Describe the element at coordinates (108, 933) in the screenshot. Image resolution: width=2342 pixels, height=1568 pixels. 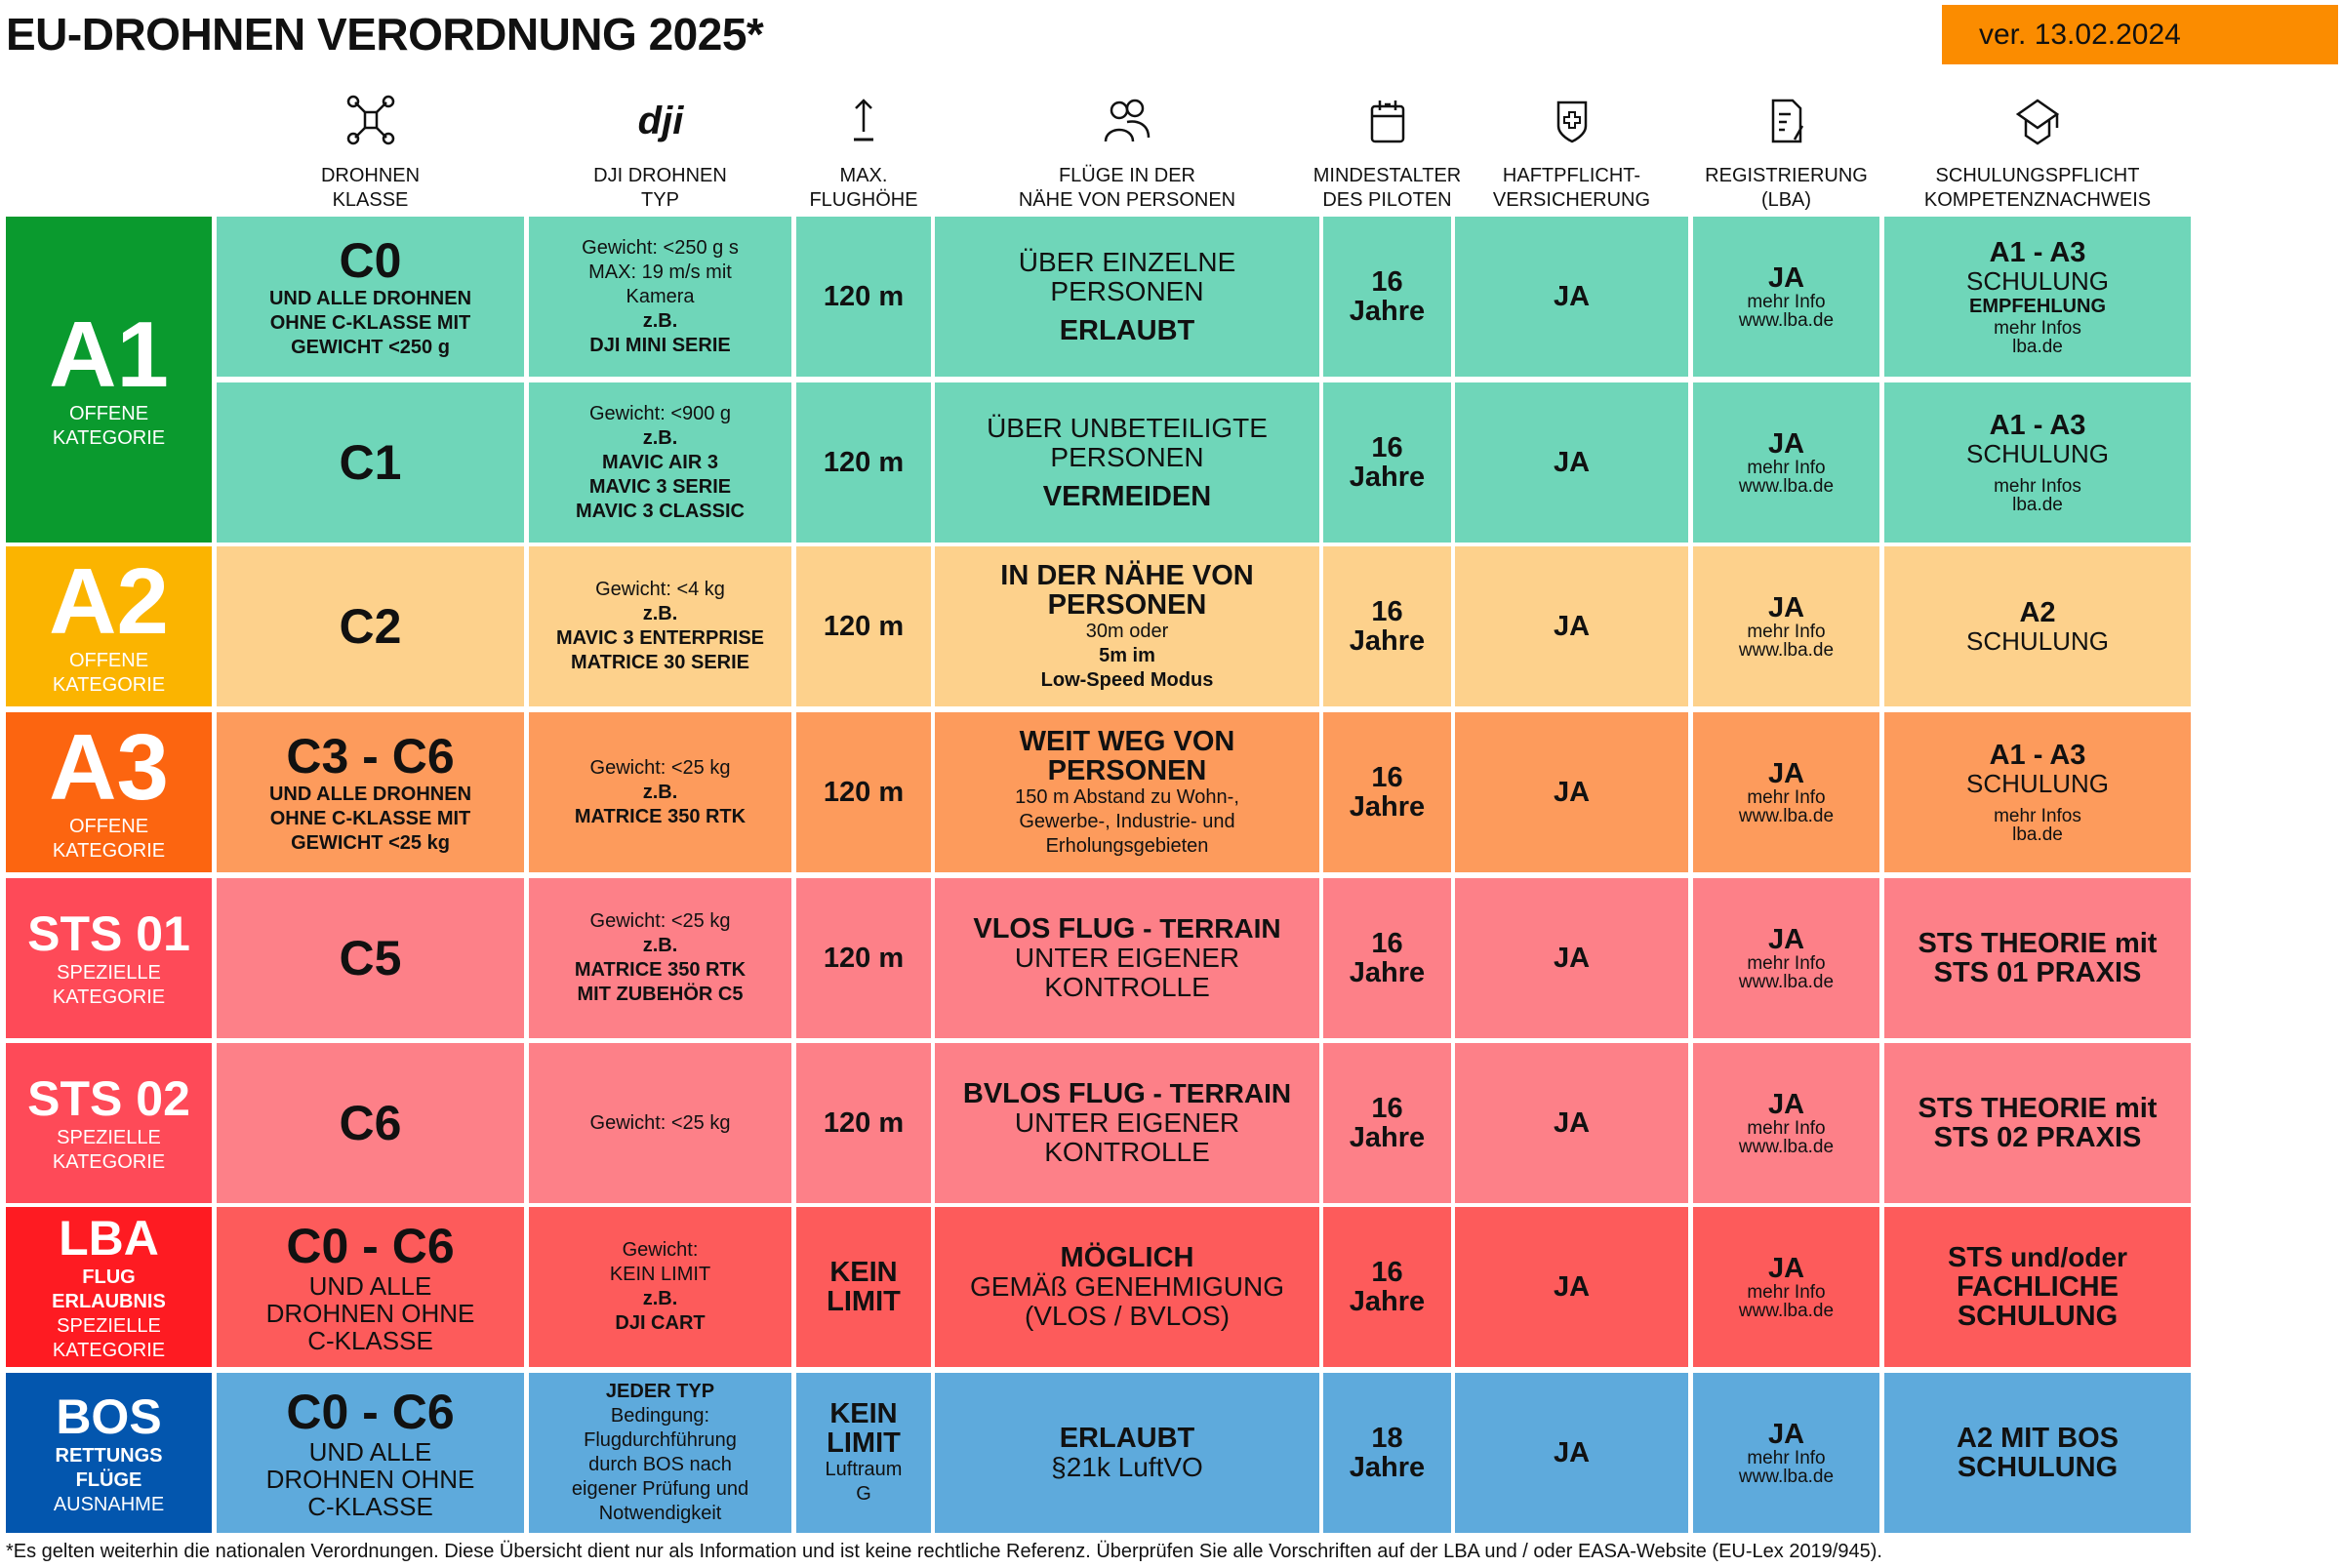
I see `cell-line: STS 01` at that location.